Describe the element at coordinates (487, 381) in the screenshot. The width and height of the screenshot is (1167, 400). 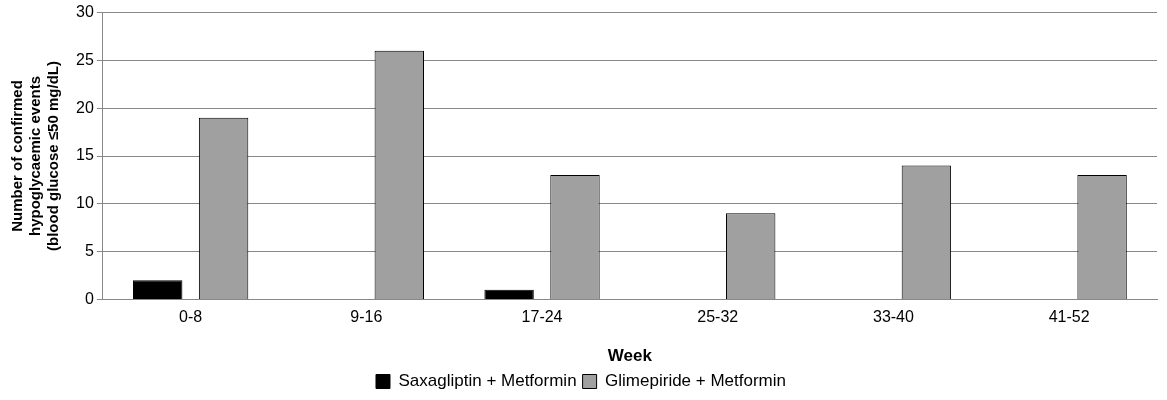
I see `legend-label: Saxagliptin + Metformin` at that location.